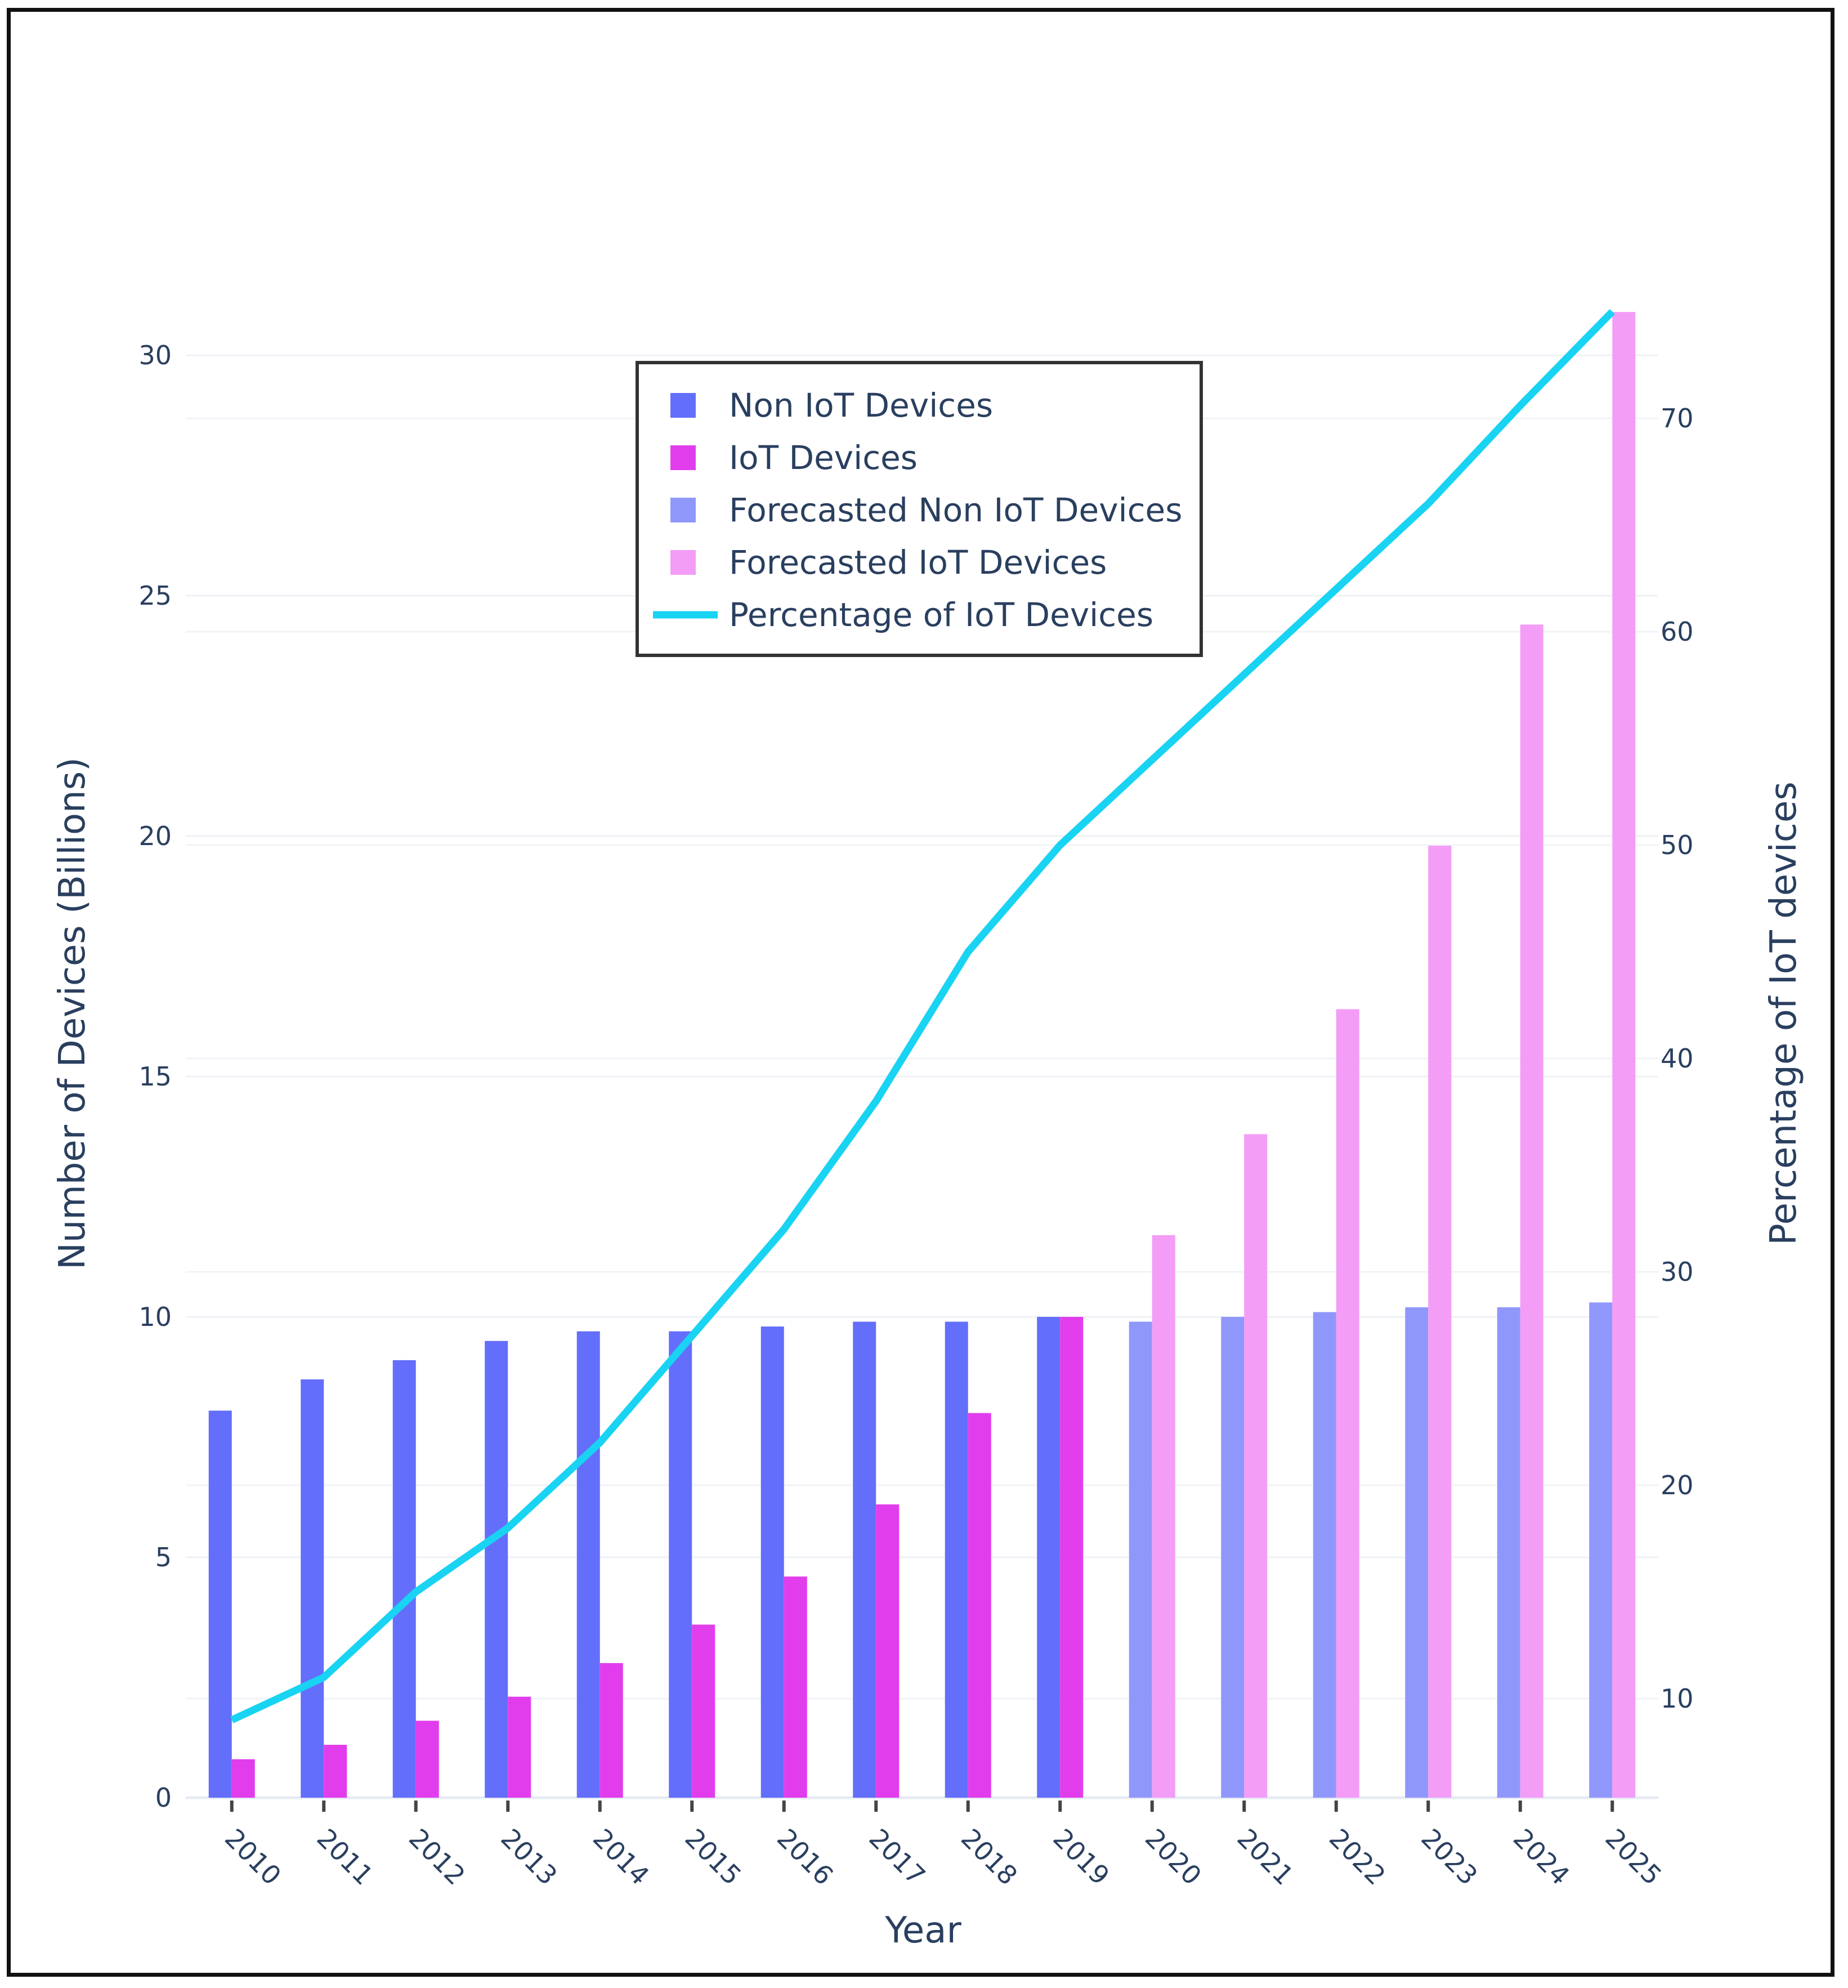  Describe the element at coordinates (1256, 1466) in the screenshot. I see `bar-forecasted-iot-devices-2021` at that location.